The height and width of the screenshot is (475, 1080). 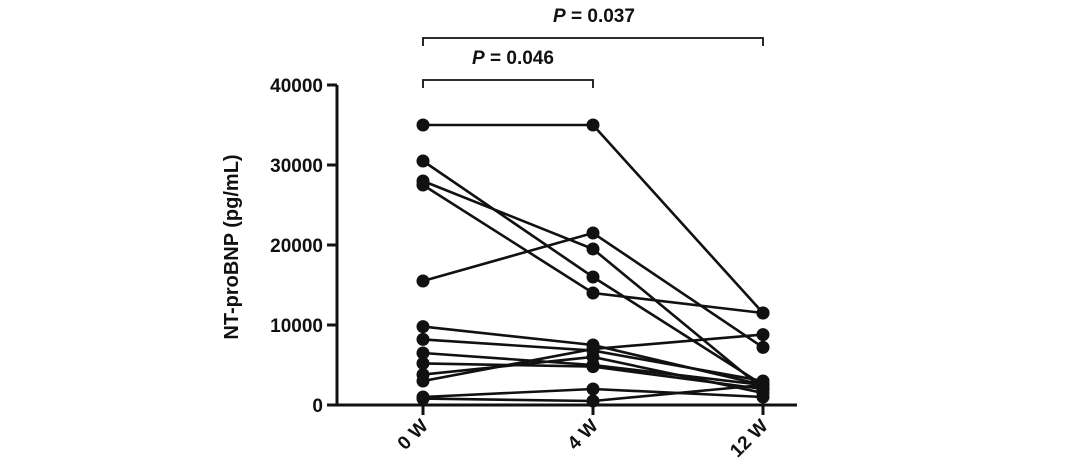 I want to click on x-tick-label: 12 W, so click(x=749, y=439).